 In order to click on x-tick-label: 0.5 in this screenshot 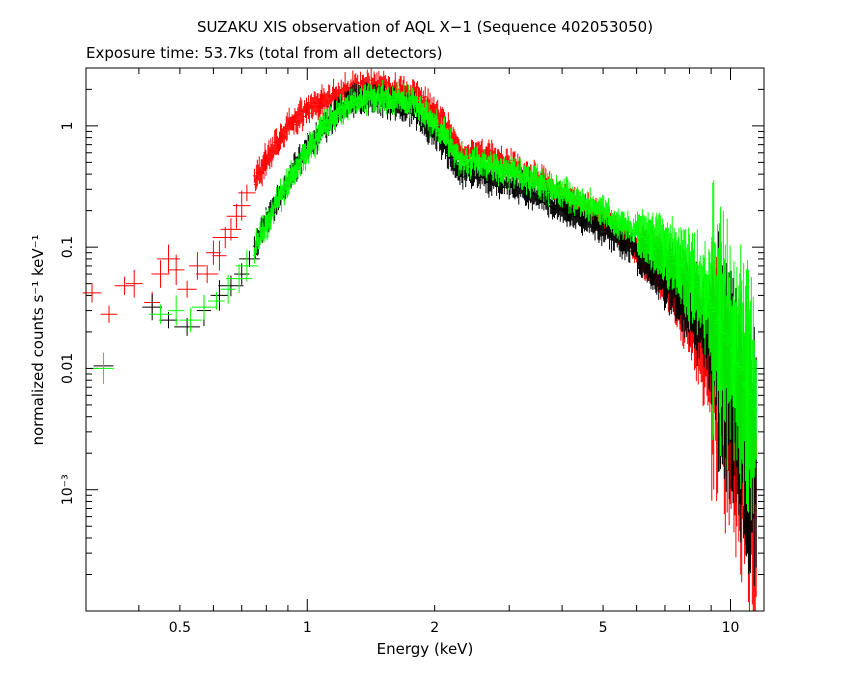, I will do `click(180, 628)`.